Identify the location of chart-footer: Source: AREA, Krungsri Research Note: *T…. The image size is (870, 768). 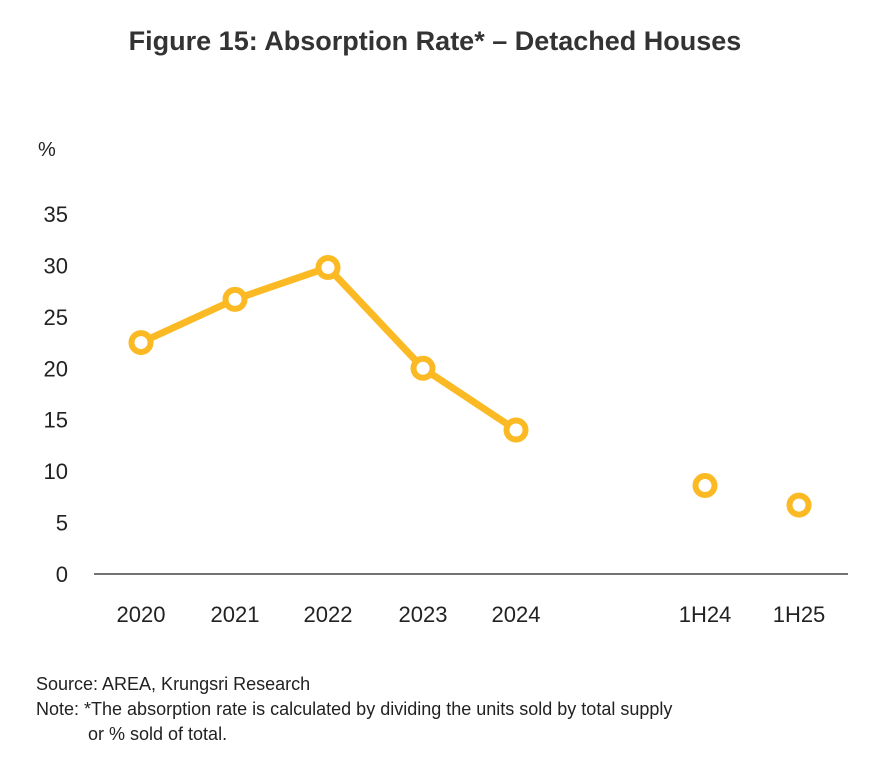
(354, 709).